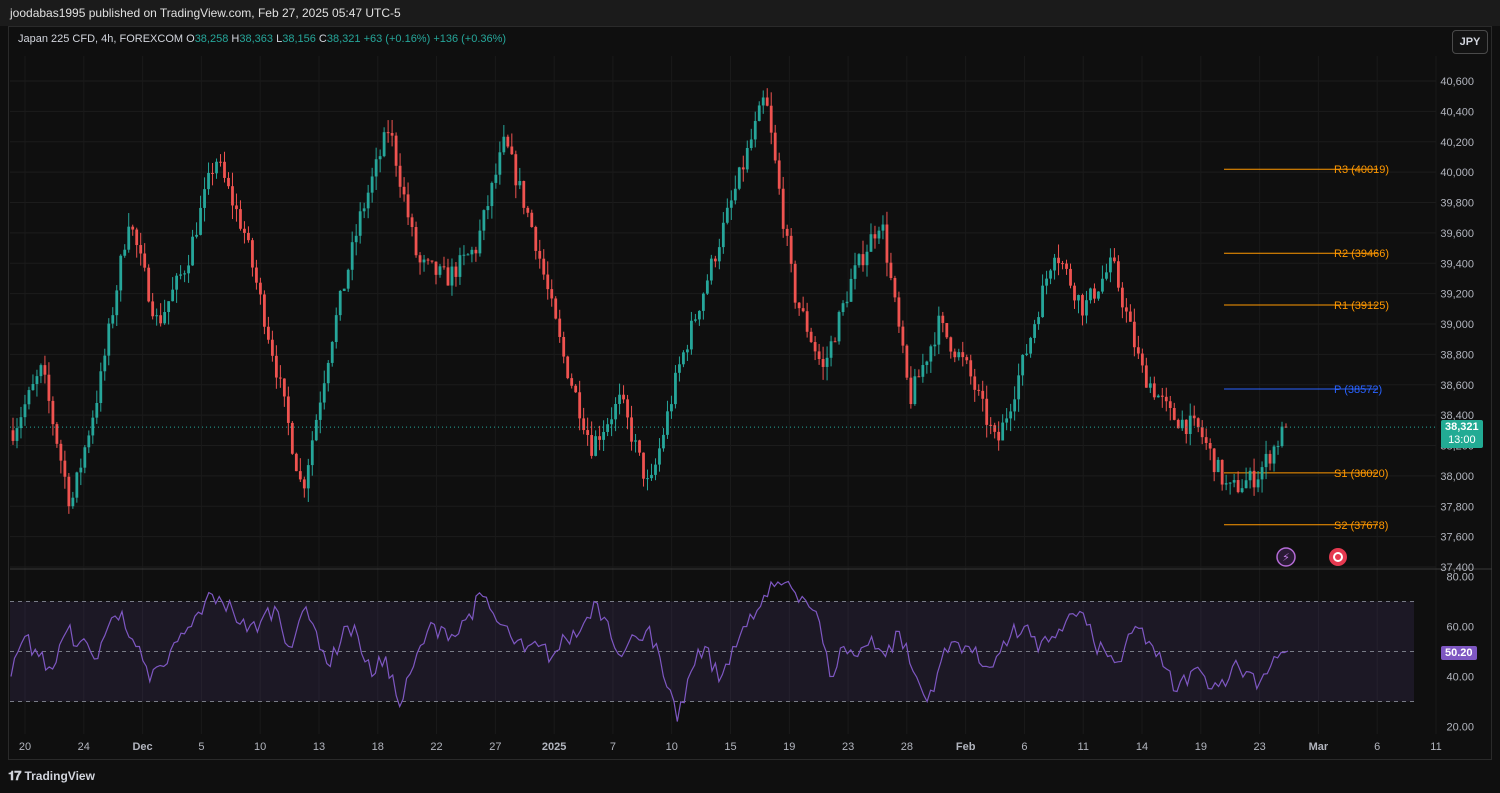 The width and height of the screenshot is (1500, 793). Describe the element at coordinates (1361, 306) in the screenshot. I see `pivot-label: R1 (39125)` at that location.